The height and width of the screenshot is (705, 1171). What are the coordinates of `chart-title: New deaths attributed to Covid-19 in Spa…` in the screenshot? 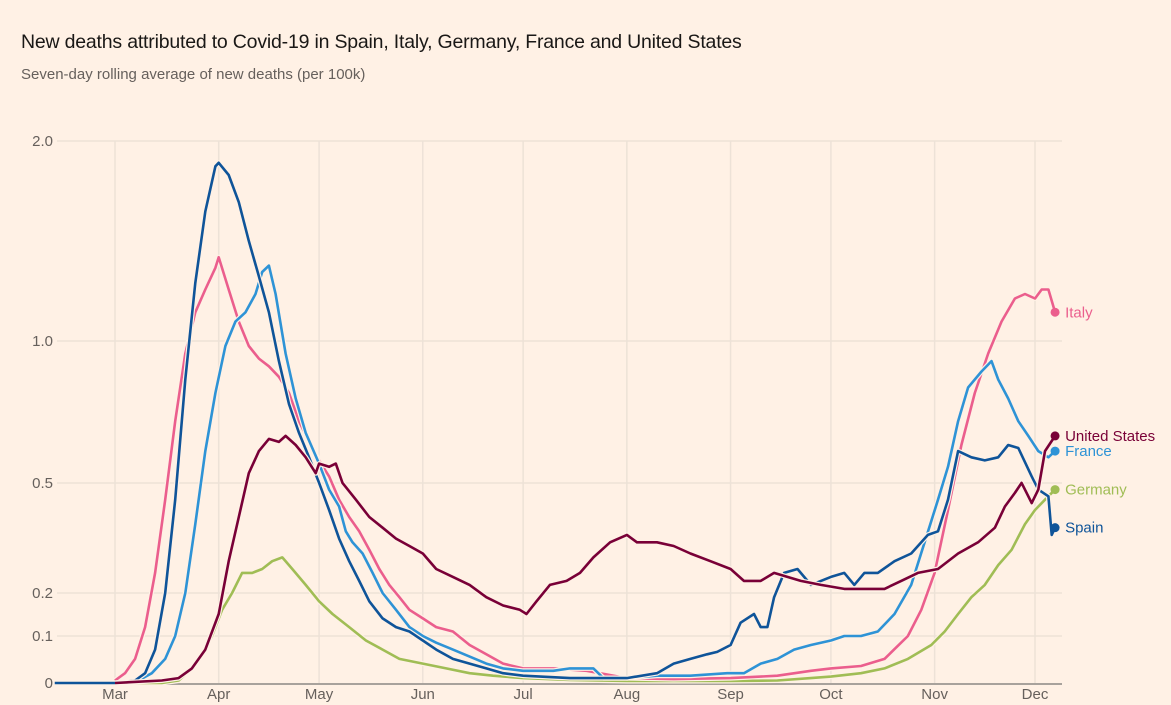 It's located at (381, 42).